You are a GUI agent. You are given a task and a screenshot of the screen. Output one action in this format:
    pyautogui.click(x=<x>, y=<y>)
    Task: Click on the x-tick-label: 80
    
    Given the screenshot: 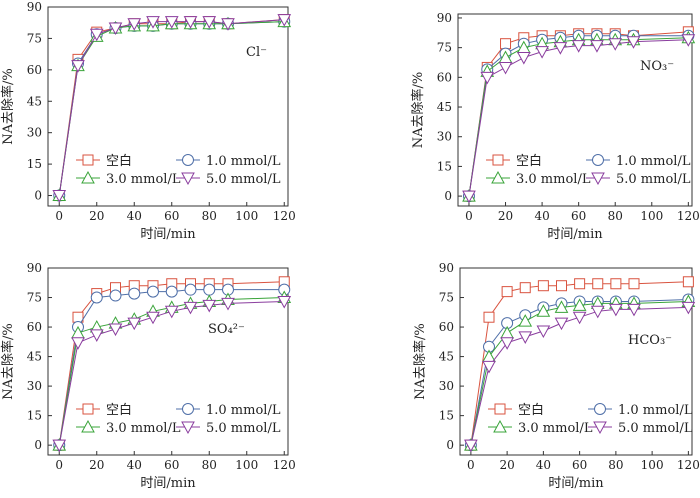 What is the action you would take?
    pyautogui.click(x=615, y=216)
    